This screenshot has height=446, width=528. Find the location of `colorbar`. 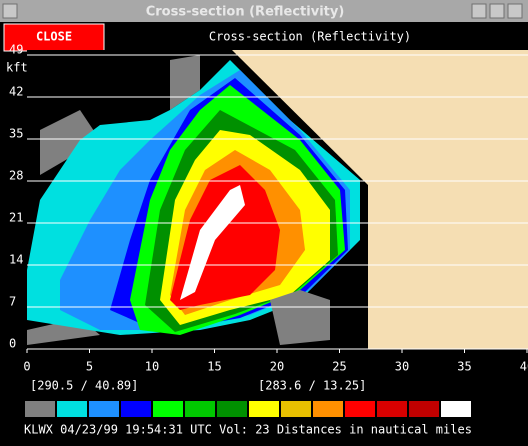

colorbar is located at coordinates (248, 409).